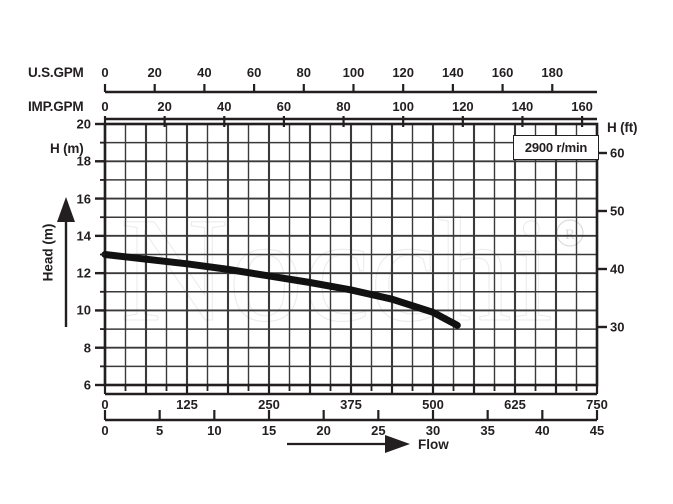 The image size is (673, 504). Describe the element at coordinates (187, 404) in the screenshot. I see `ticklabel-lmin-125: 125` at that location.